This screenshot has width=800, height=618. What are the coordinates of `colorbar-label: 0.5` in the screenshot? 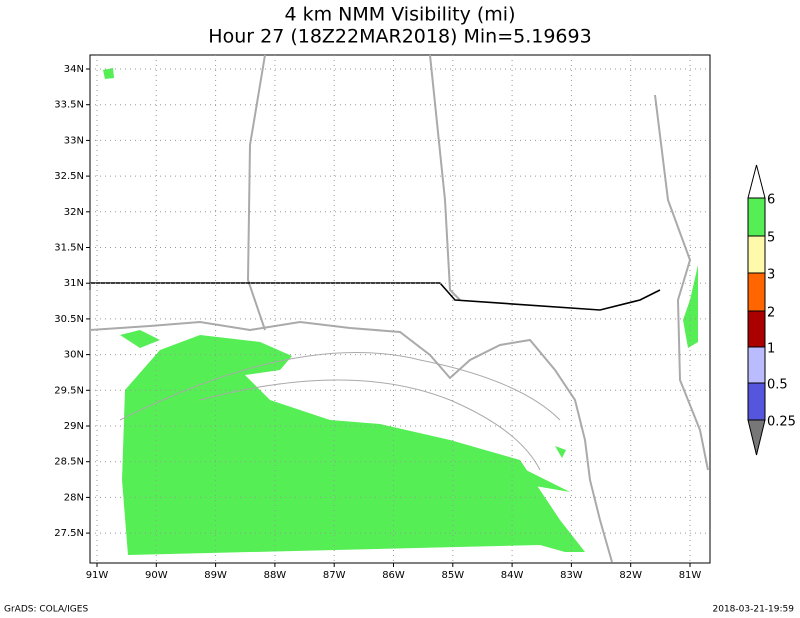 It's located at (777, 385).